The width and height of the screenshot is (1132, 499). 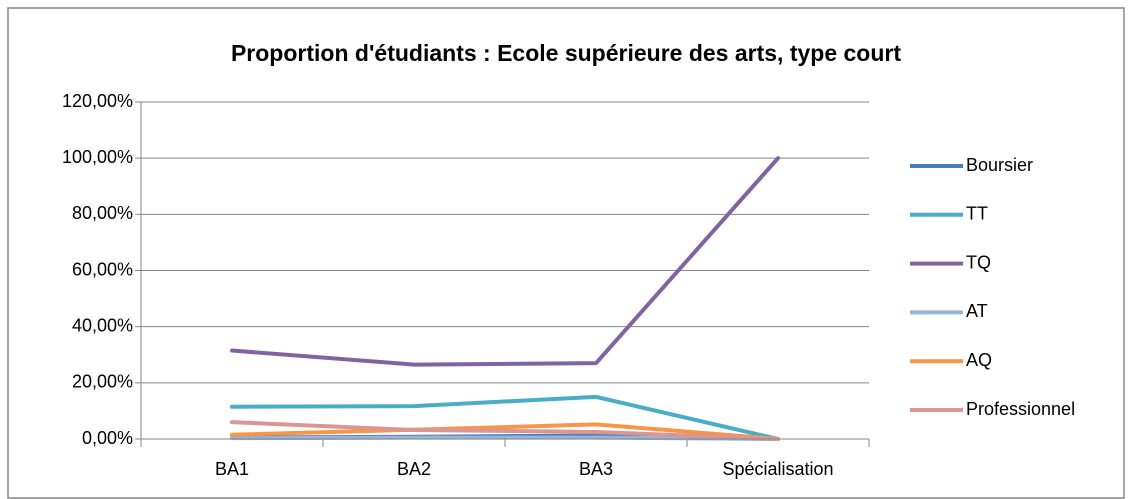 What do you see at coordinates (232, 469) in the screenshot?
I see `x-tick-label: BA1` at bounding box center [232, 469].